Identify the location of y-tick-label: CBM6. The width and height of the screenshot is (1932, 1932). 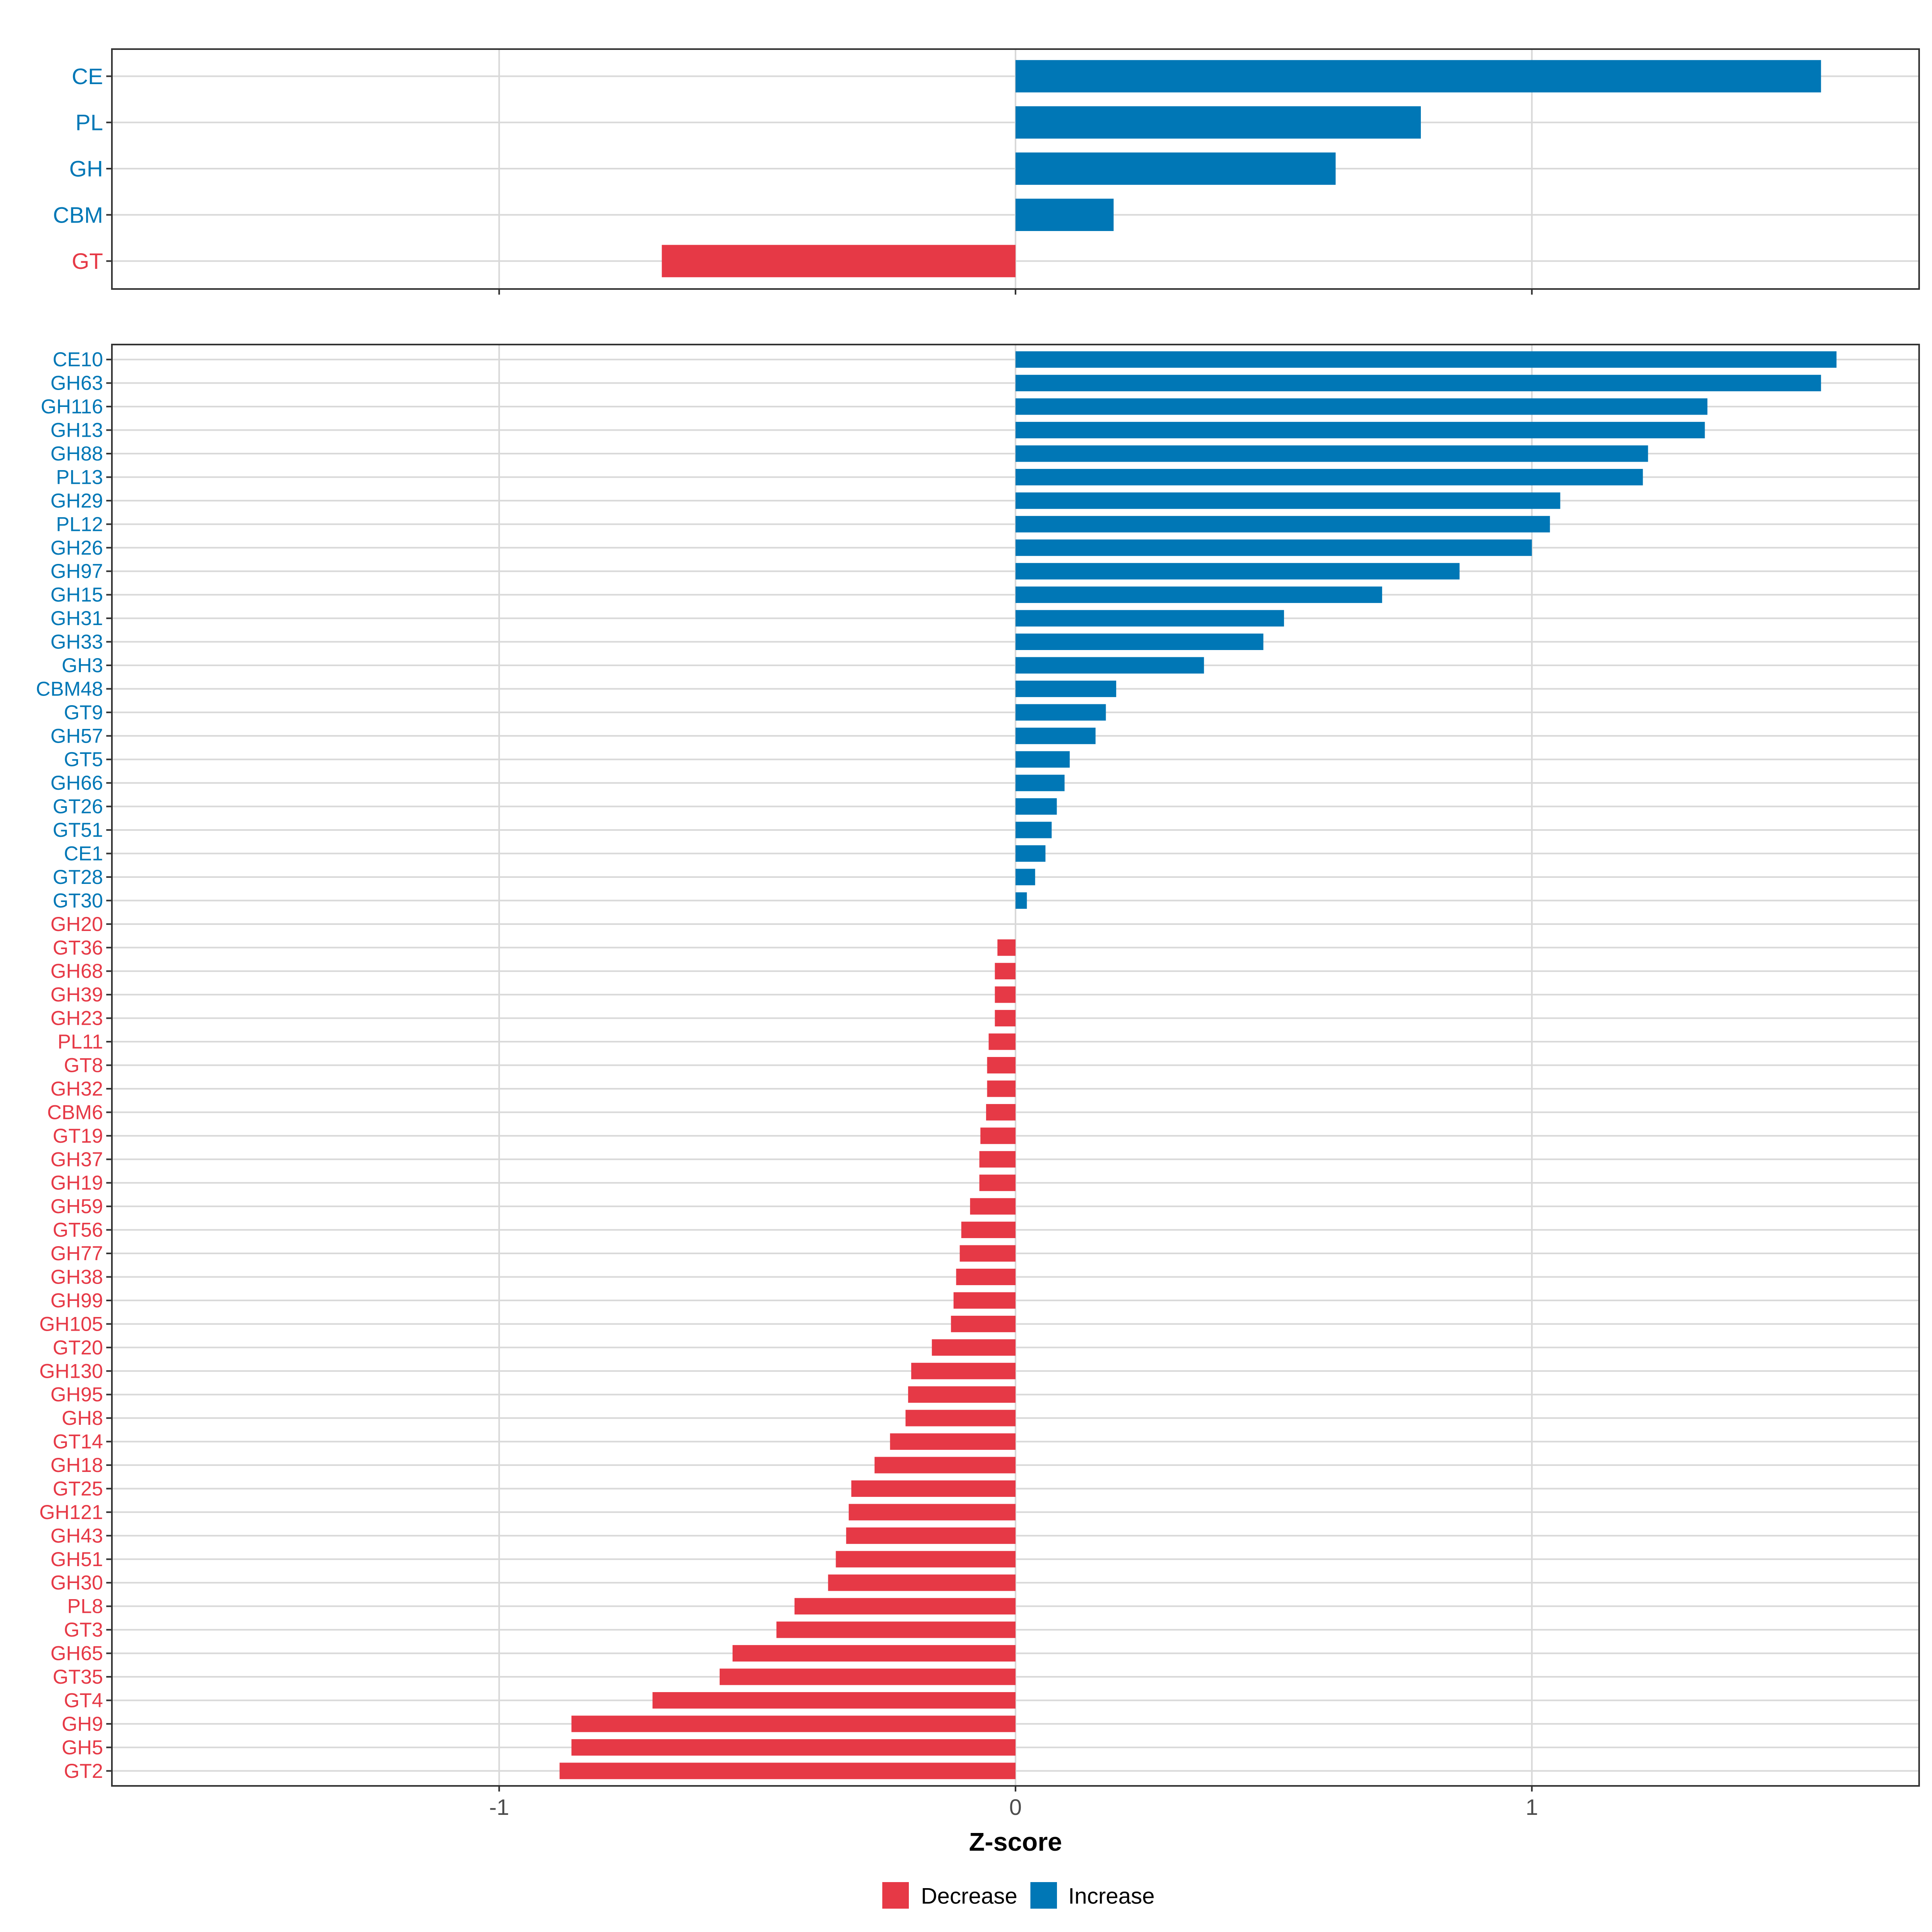
(75, 1112).